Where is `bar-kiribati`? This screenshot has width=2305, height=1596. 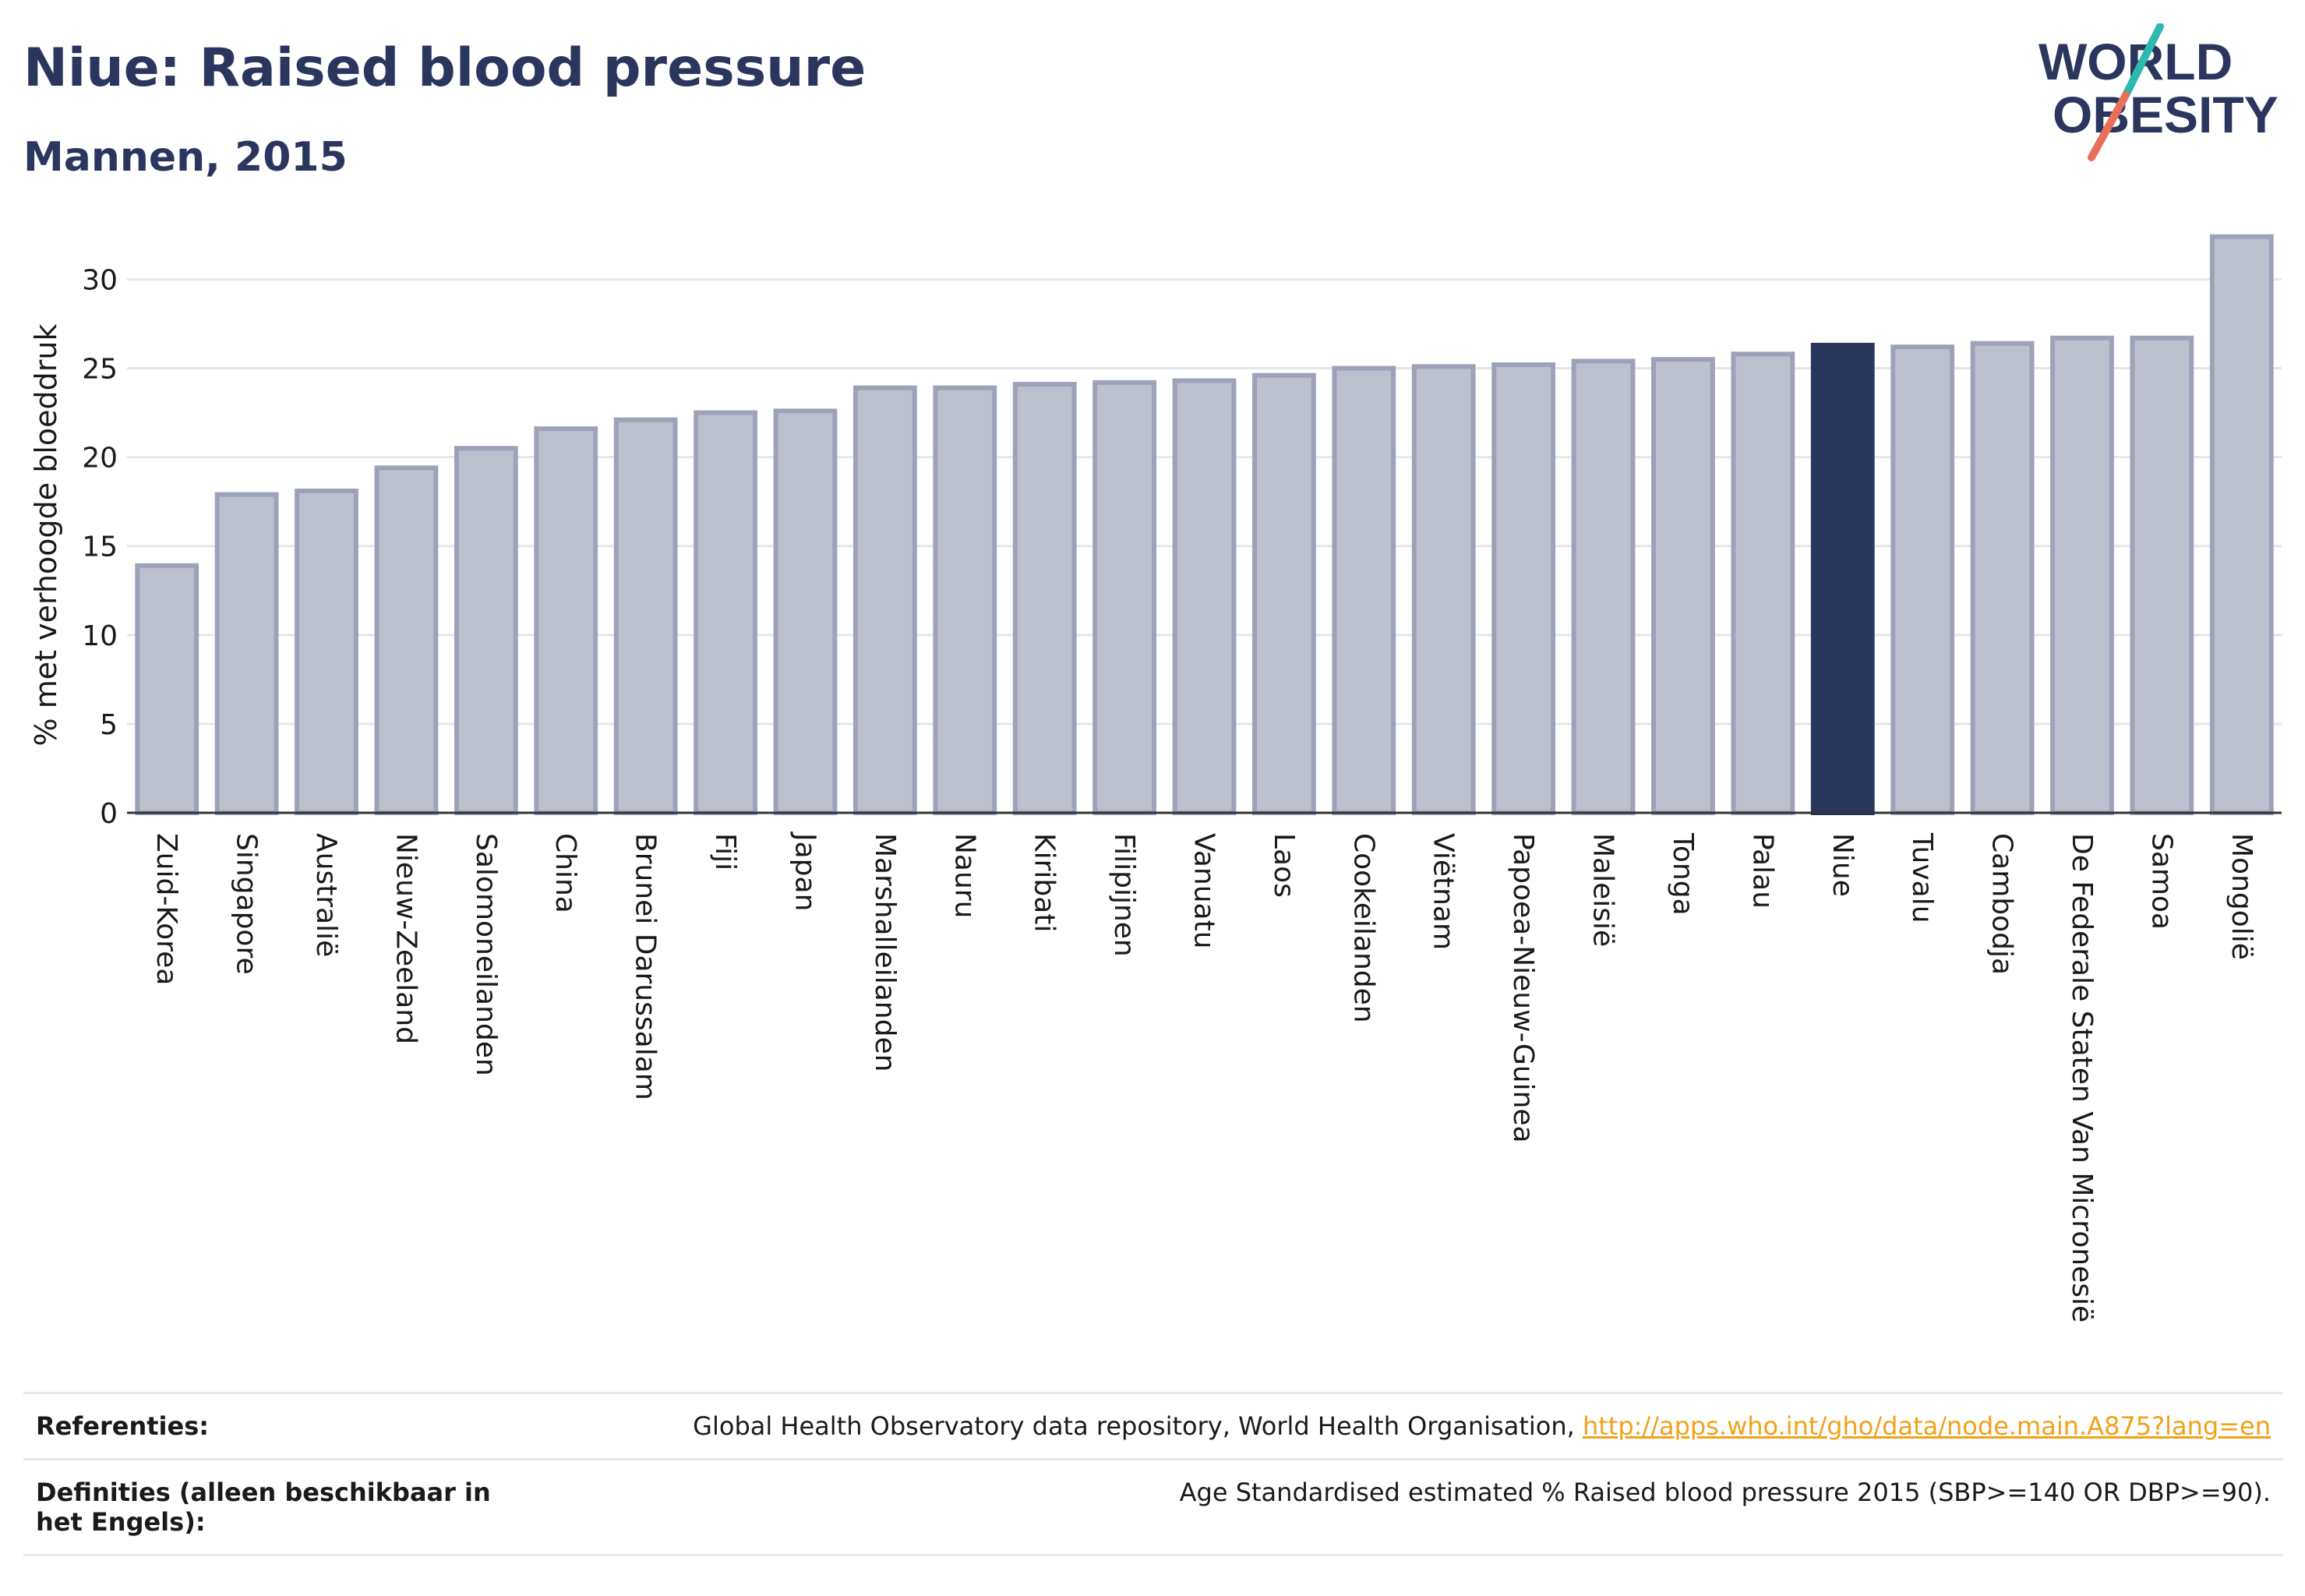 bar-kiribati is located at coordinates (1044, 598).